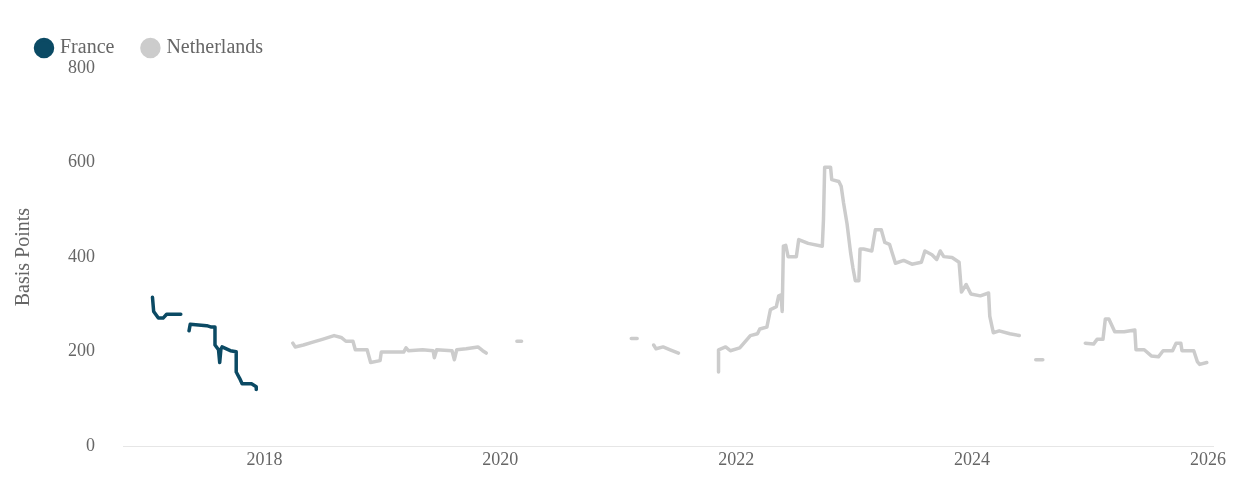 The image size is (1237, 493). Describe the element at coordinates (215, 46) in the screenshot. I see `legend-label: Netherlands` at that location.